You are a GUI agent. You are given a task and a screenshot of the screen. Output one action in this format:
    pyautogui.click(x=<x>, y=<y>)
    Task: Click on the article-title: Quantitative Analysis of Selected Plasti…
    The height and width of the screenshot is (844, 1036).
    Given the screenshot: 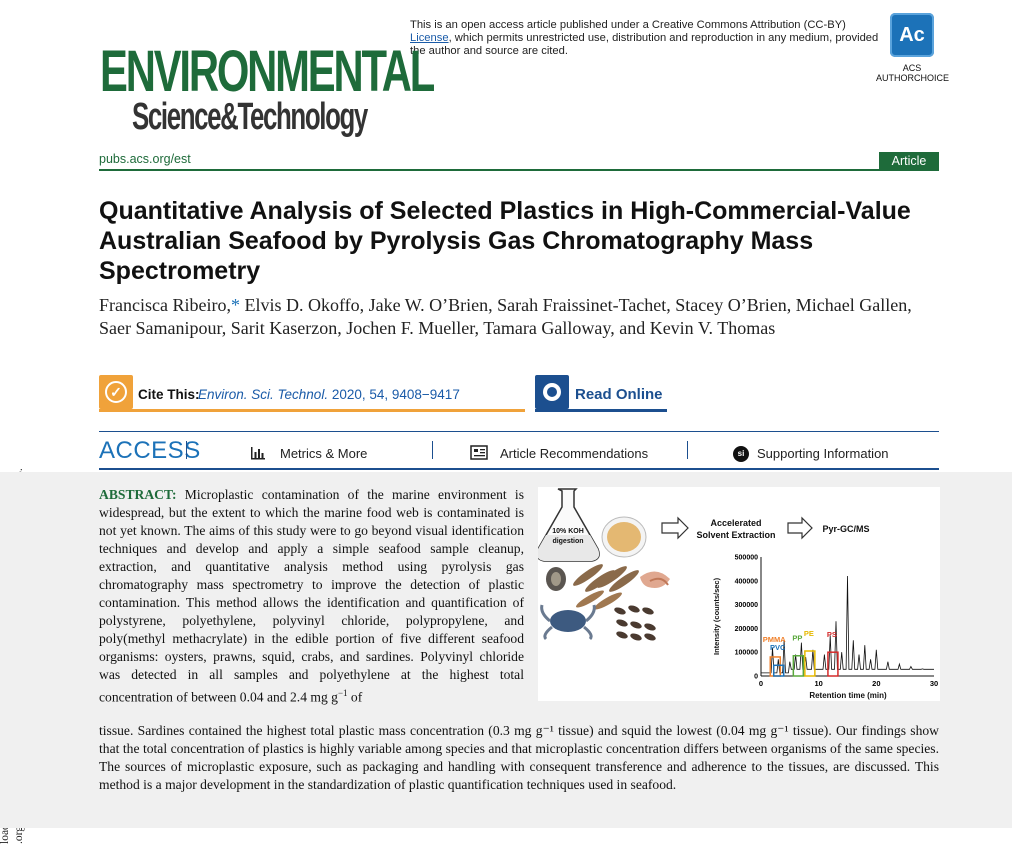 What is the action you would take?
    pyautogui.click(x=505, y=241)
    